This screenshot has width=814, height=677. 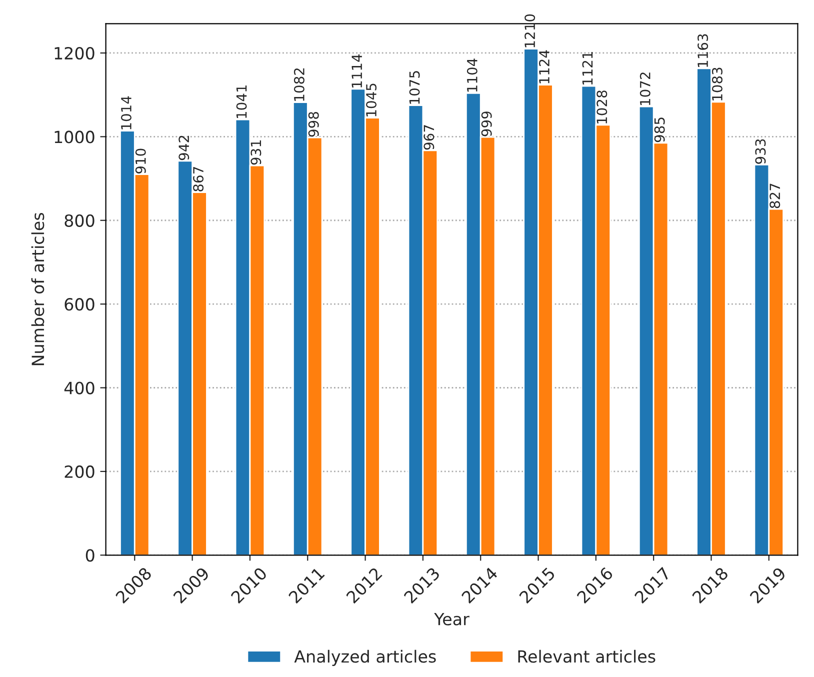 What do you see at coordinates (299, 84) in the screenshot?
I see `data-label: 1082` at bounding box center [299, 84].